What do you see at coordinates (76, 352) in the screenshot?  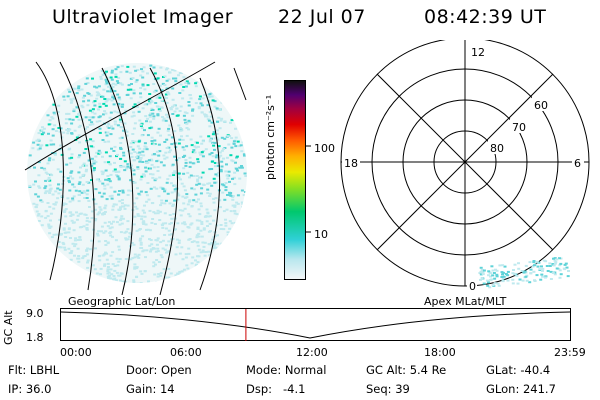 I see `xtick-0000: 00:00` at bounding box center [76, 352].